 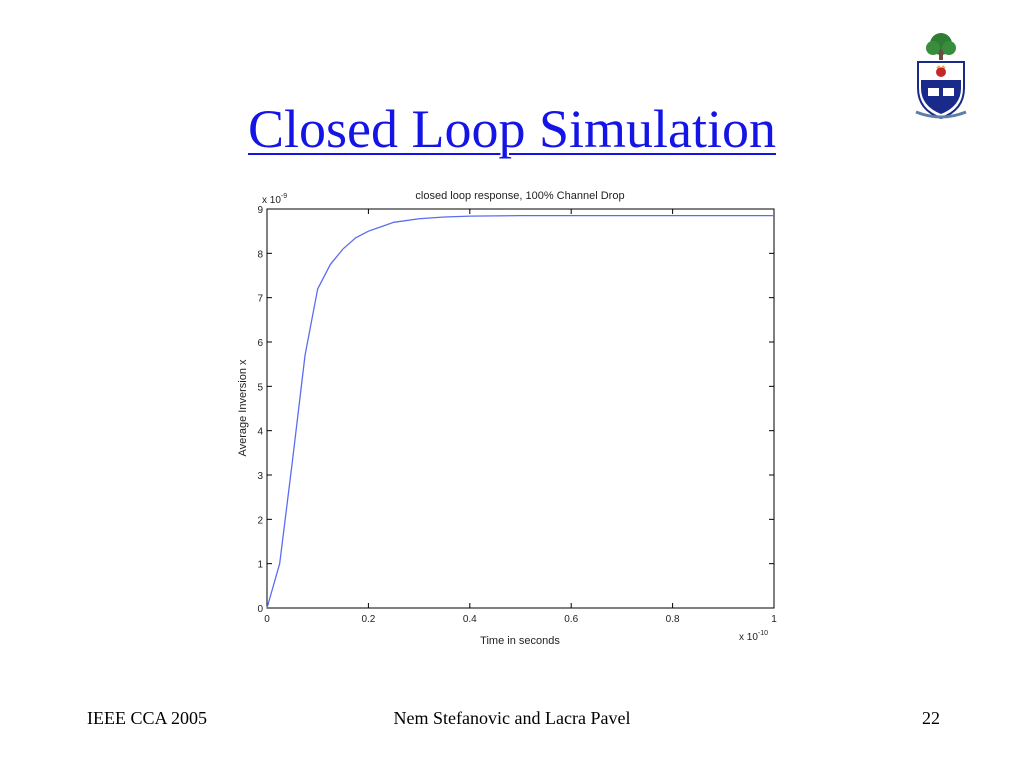 I want to click on x-tick-label: 0.2, so click(x=368, y=619).